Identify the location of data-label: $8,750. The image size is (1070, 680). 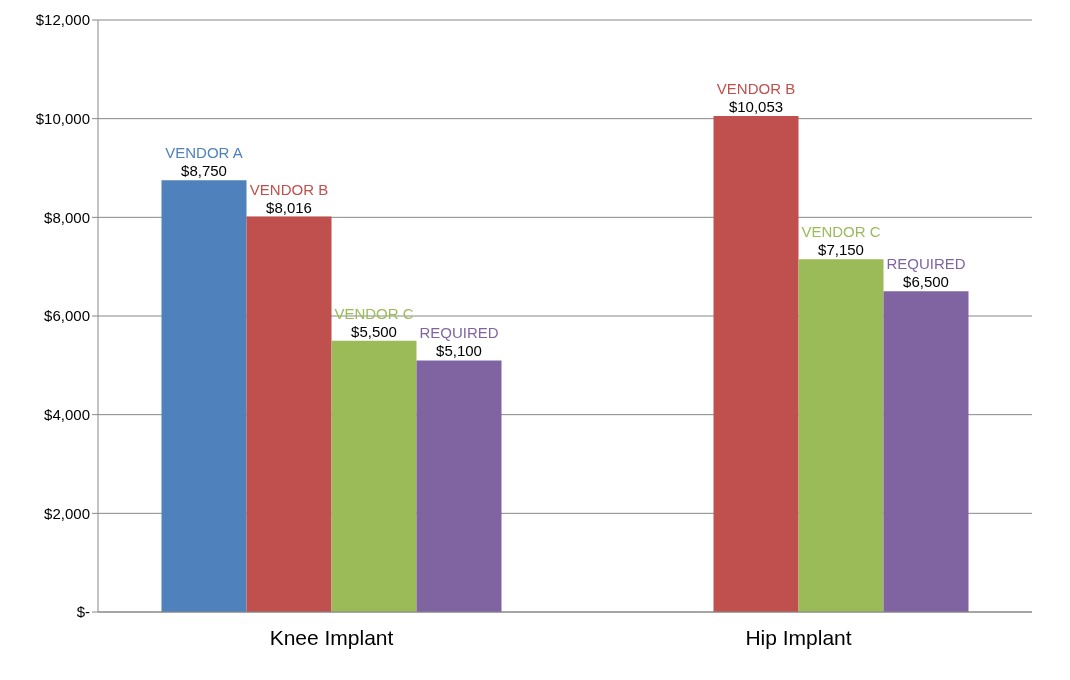
(204, 171).